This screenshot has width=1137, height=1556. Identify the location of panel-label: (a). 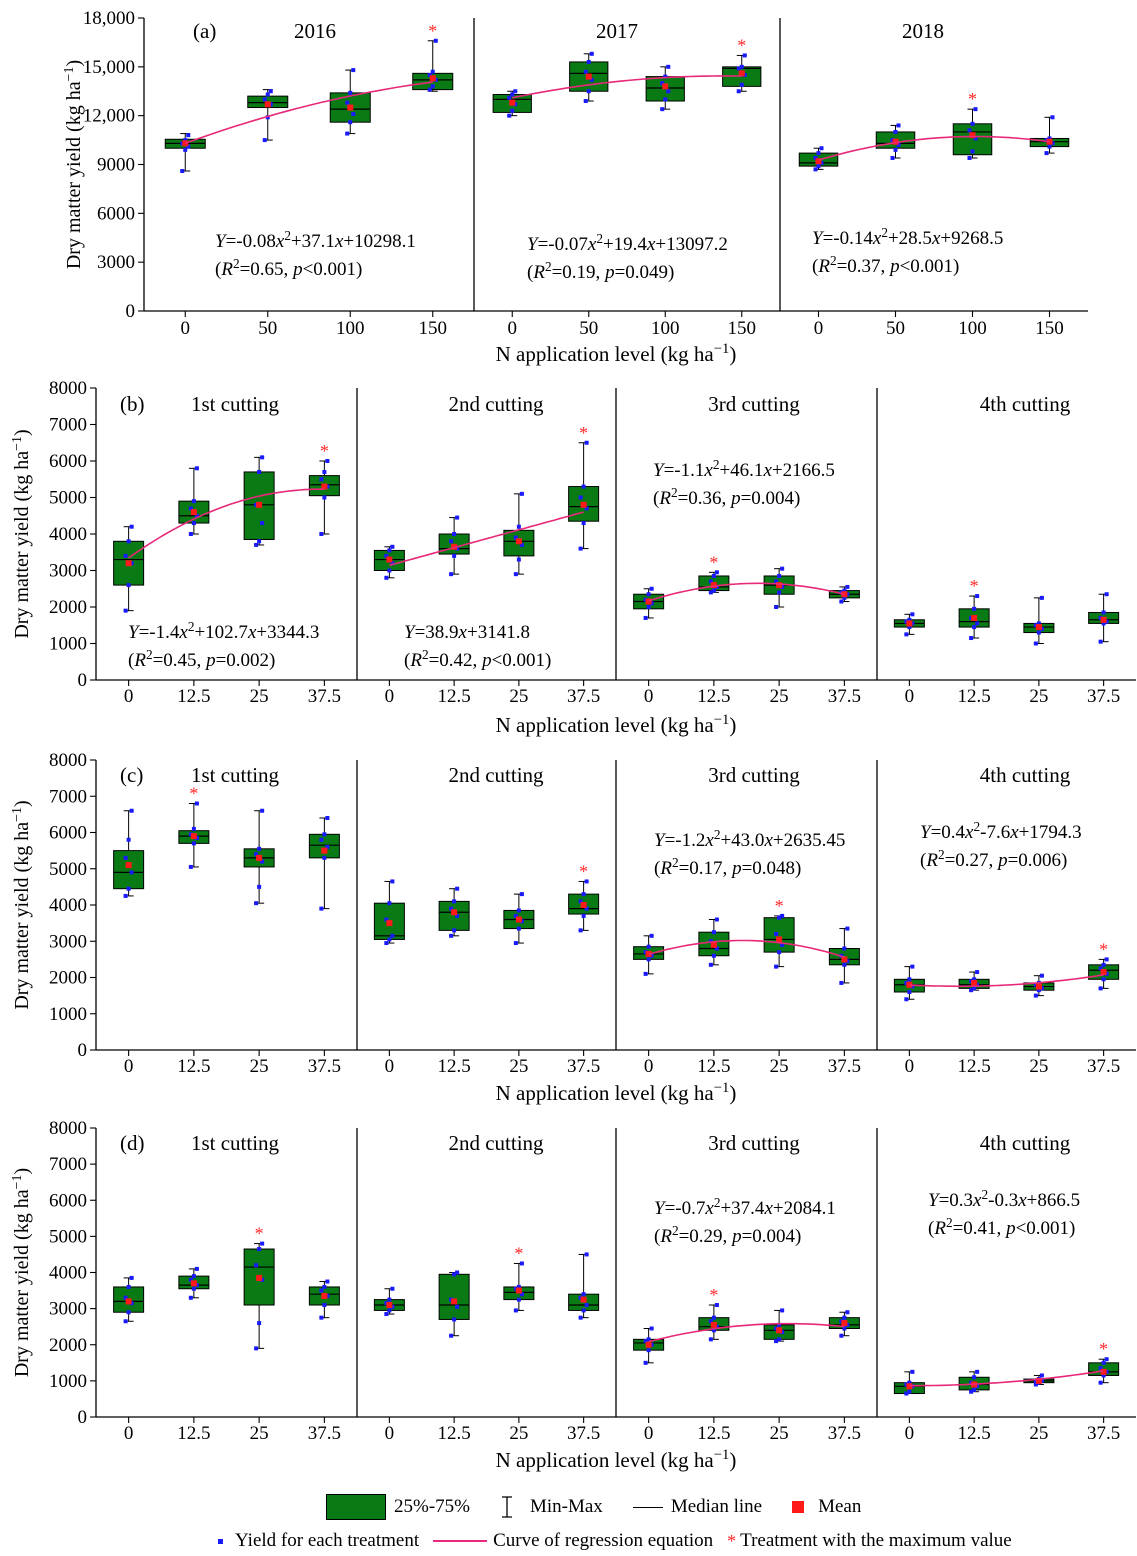
(204, 31).